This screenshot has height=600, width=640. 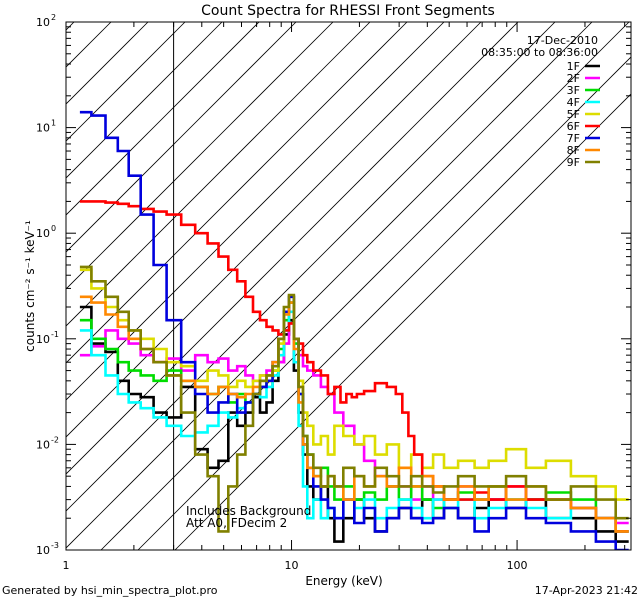 What do you see at coordinates (55, 439) in the screenshot?
I see `y-tick-exponent: -2` at bounding box center [55, 439].